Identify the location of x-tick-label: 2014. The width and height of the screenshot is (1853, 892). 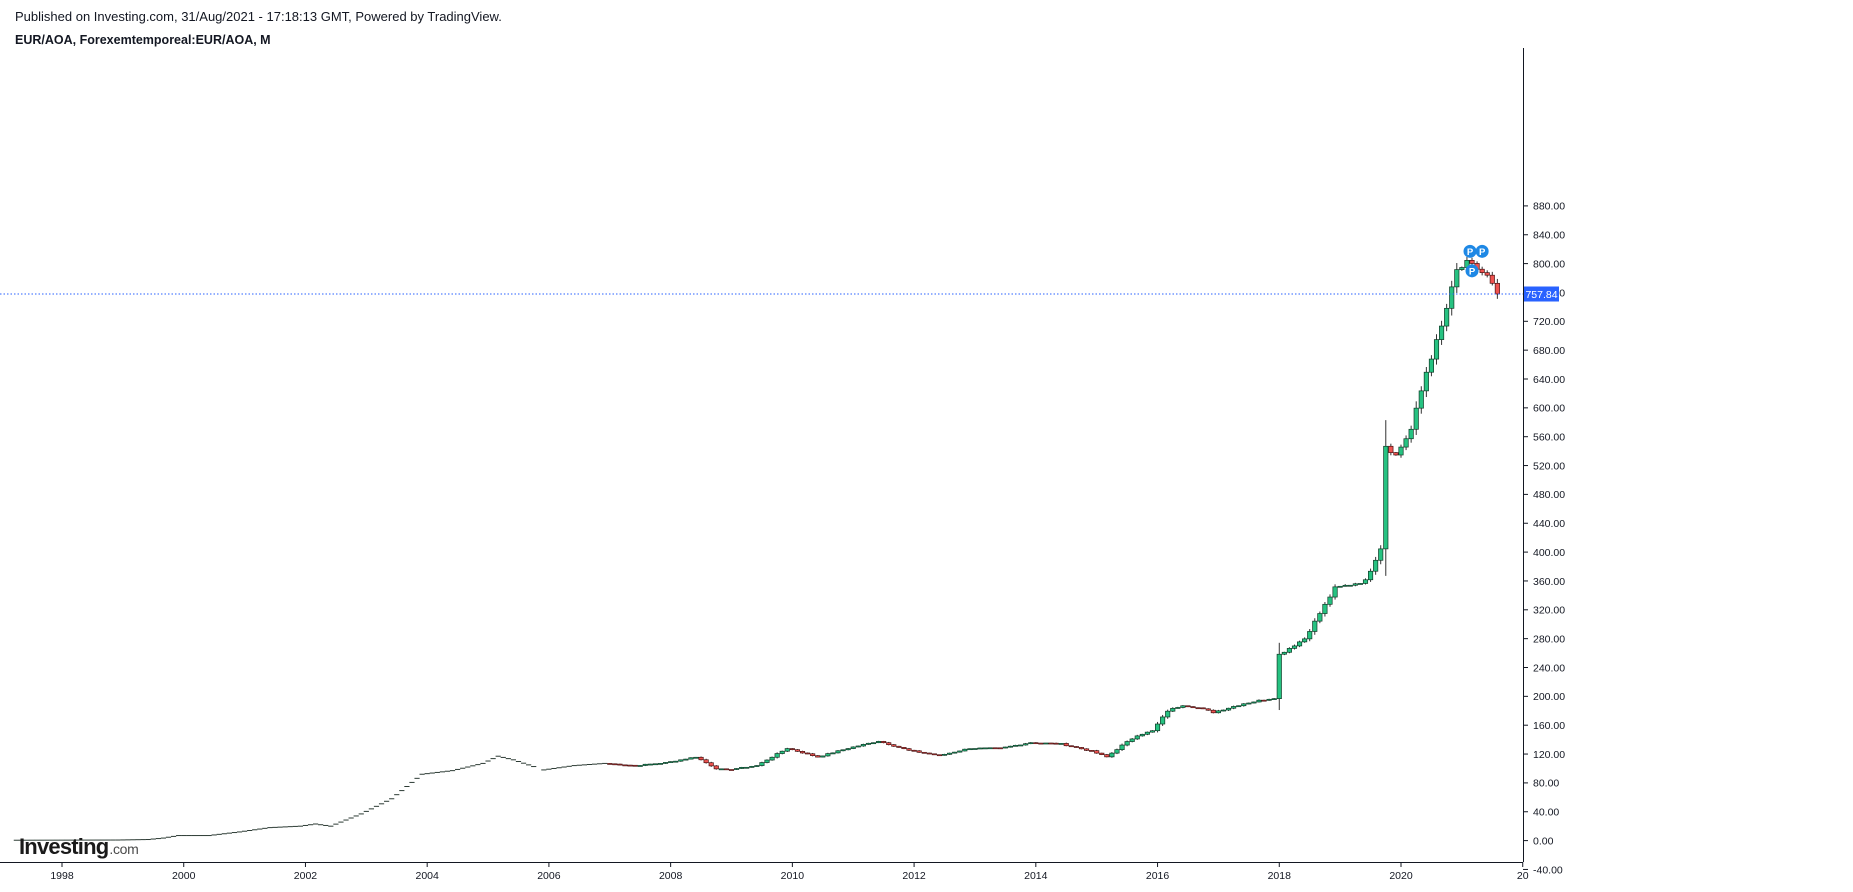
(1036, 876).